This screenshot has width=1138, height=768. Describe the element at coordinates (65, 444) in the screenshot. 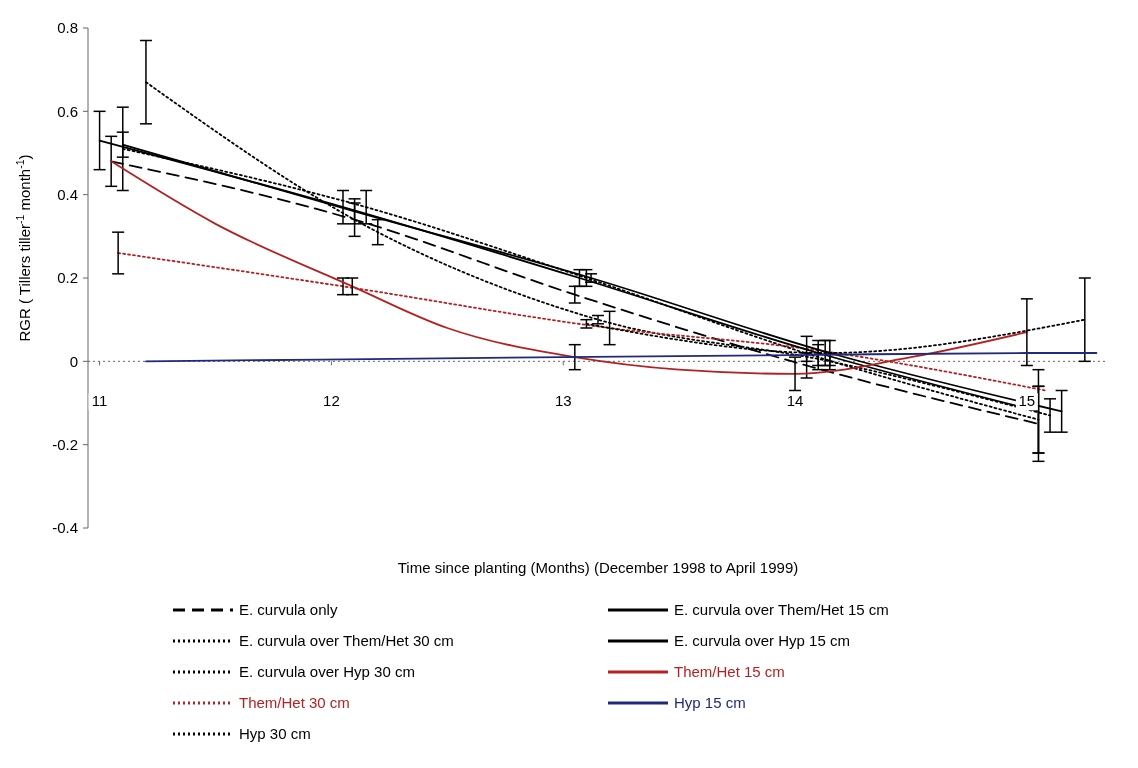

I see `y-tick-label: -0.2` at that location.